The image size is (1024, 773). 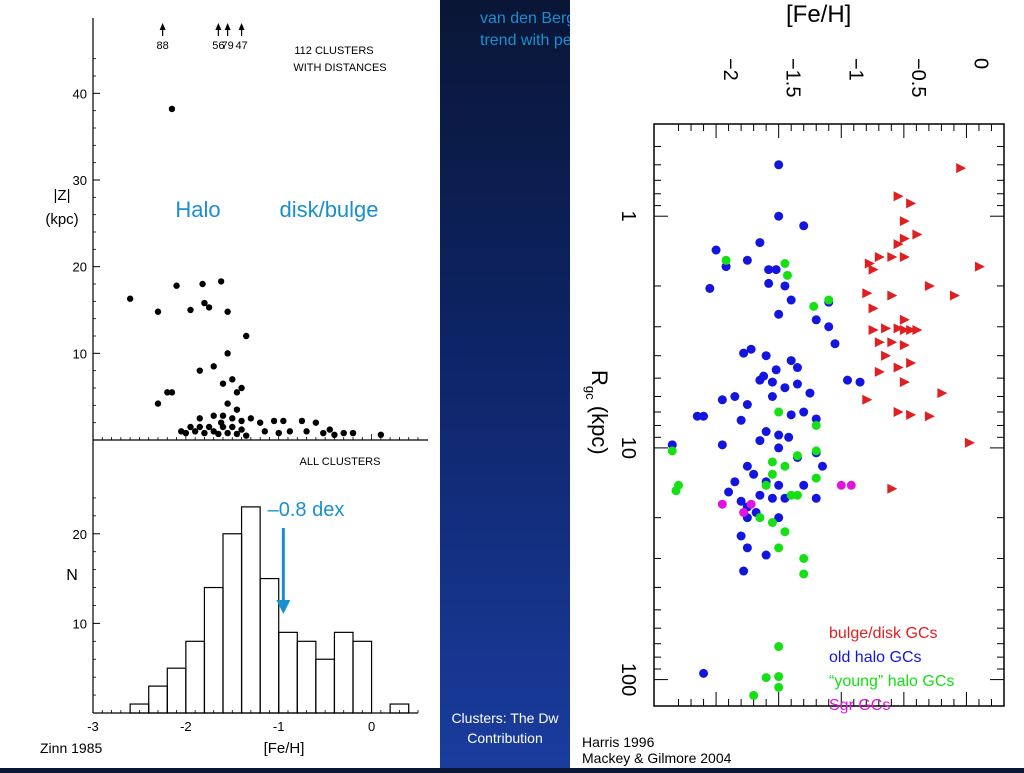 What do you see at coordinates (228, 46) in the screenshot?
I see `offscale-arrow-label: 79` at bounding box center [228, 46].